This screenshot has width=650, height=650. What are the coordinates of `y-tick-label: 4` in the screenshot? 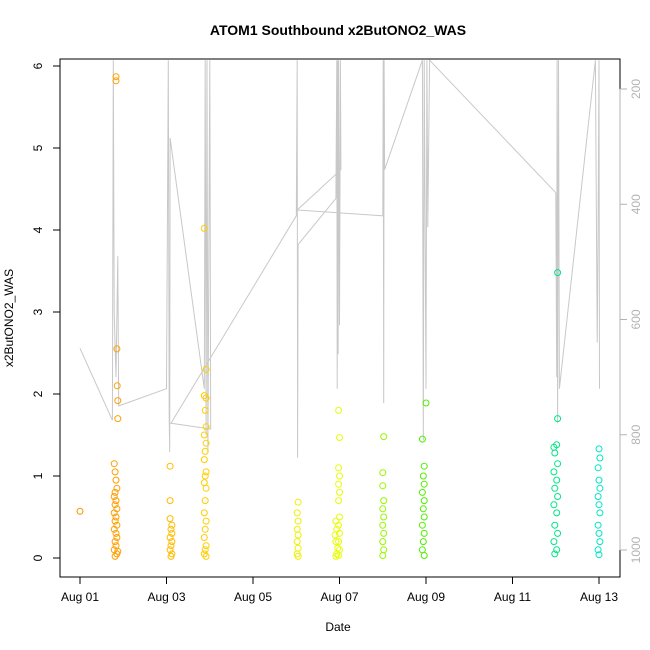 It's located at (38, 229).